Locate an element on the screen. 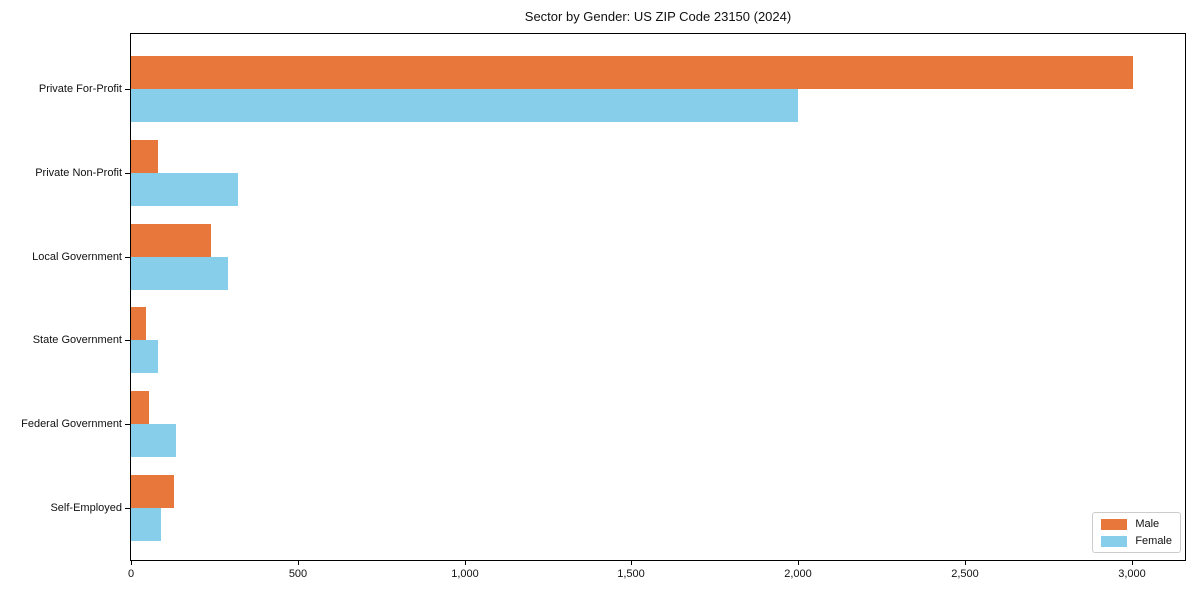  xtick-label-1,000: 1,000 is located at coordinates (465, 574).